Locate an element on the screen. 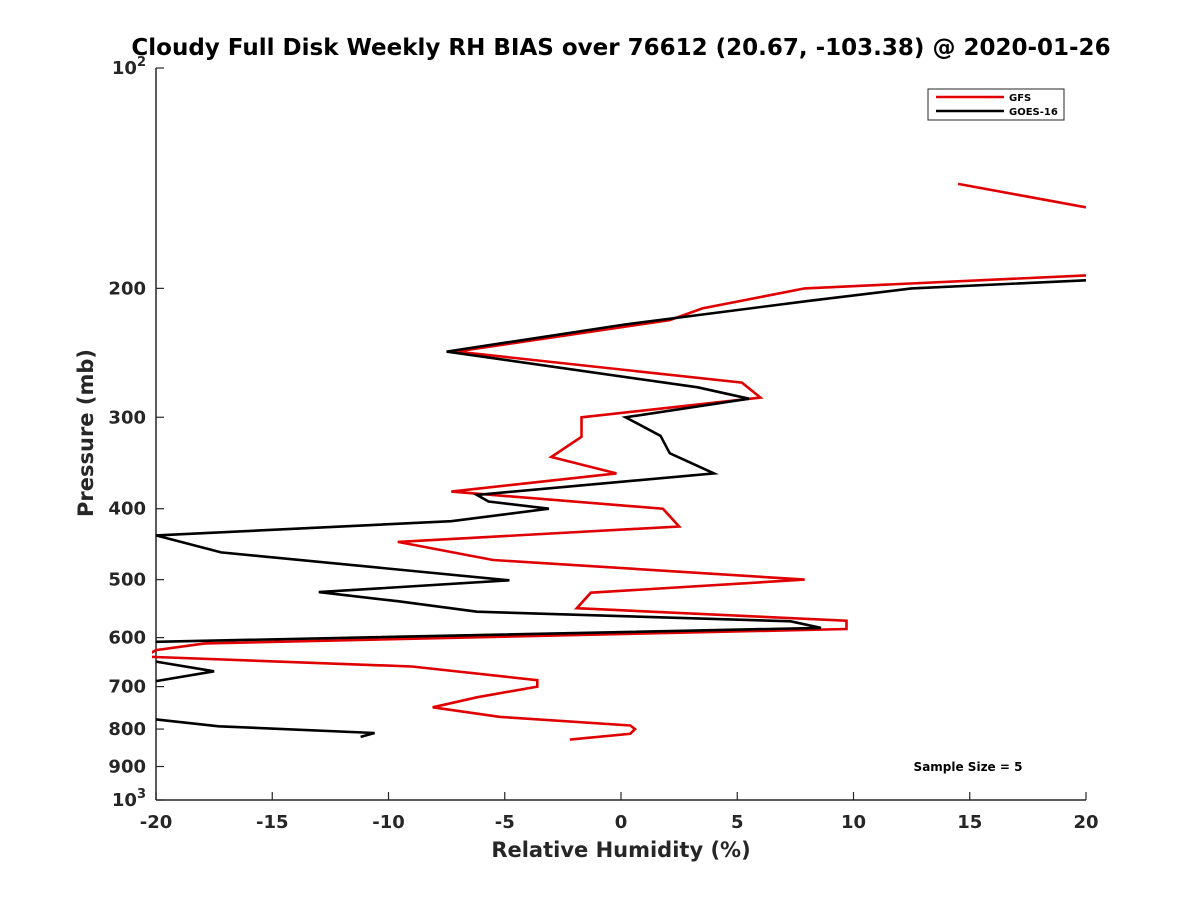 The width and height of the screenshot is (1200, 900). x-tick-label: -5 is located at coordinates (505, 822).